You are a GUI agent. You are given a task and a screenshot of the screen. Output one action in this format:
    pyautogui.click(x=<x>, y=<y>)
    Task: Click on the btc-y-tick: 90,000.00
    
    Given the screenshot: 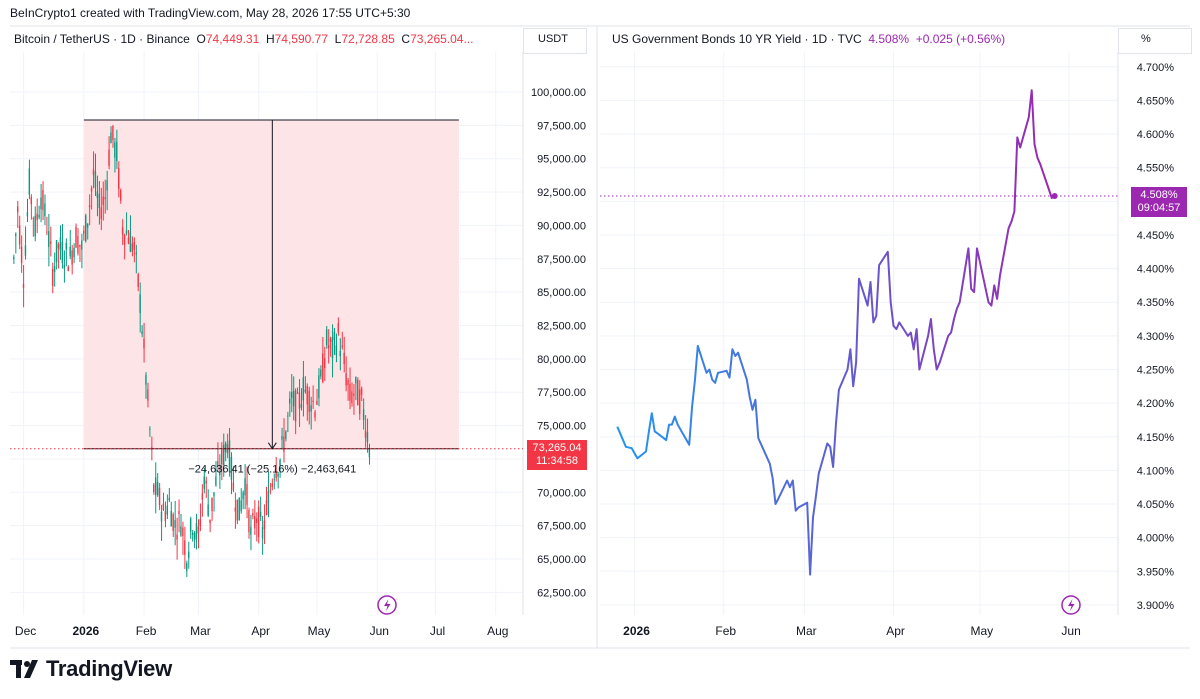 What is the action you would take?
    pyautogui.click(x=561, y=226)
    